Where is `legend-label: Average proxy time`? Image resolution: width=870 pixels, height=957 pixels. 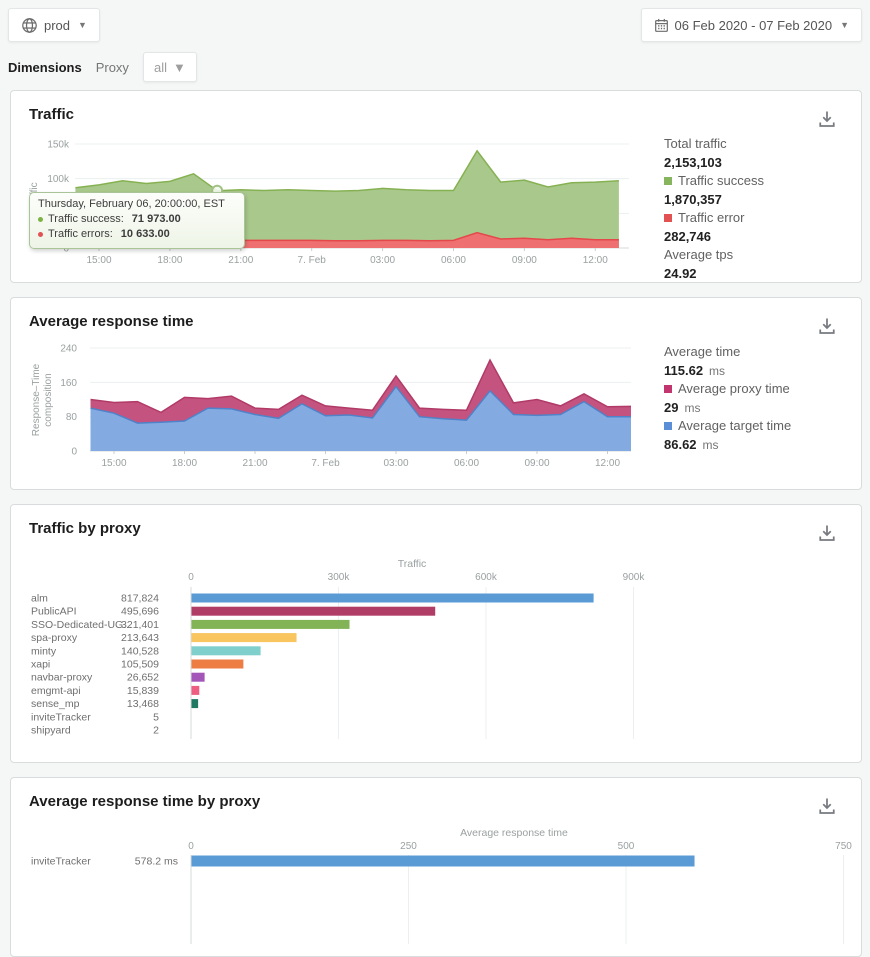 legend-label: Average proxy time is located at coordinates (727, 389).